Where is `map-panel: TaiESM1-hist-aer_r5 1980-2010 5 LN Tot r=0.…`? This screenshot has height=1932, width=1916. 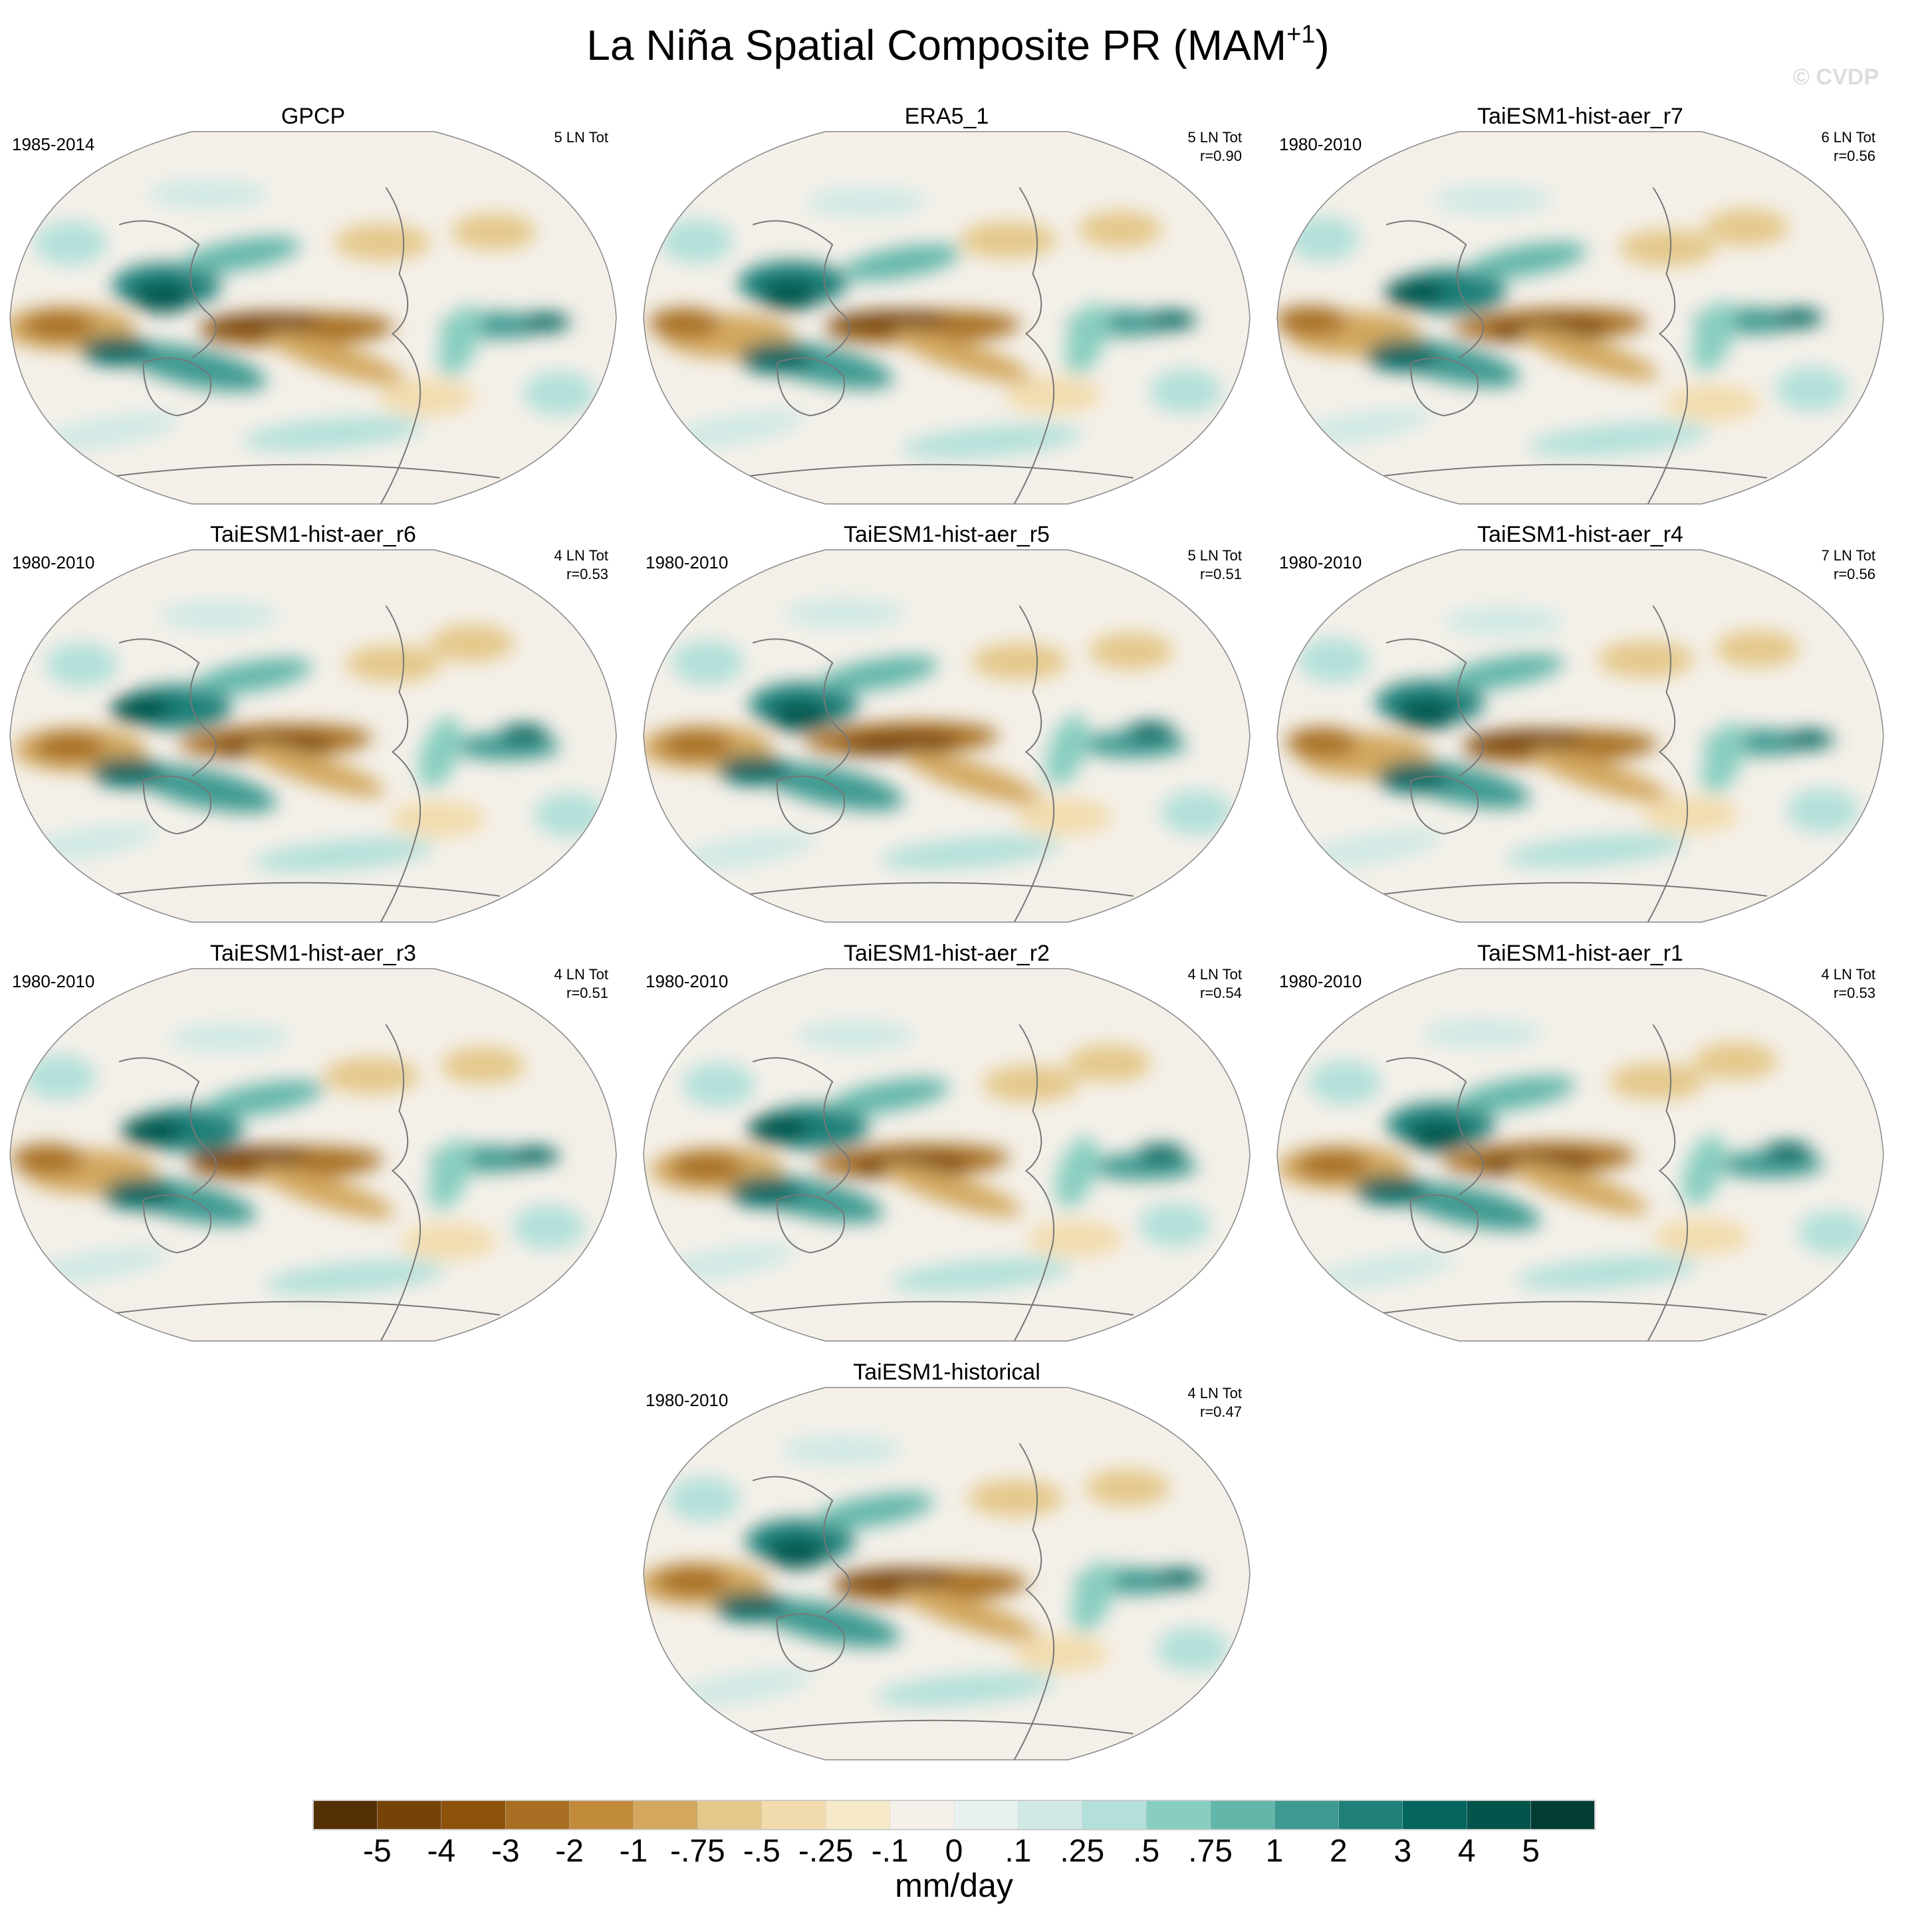
map-panel: TaiESM1-hist-aer_r5 1980-2010 5 LN Tot r=0.… is located at coordinates (947, 723).